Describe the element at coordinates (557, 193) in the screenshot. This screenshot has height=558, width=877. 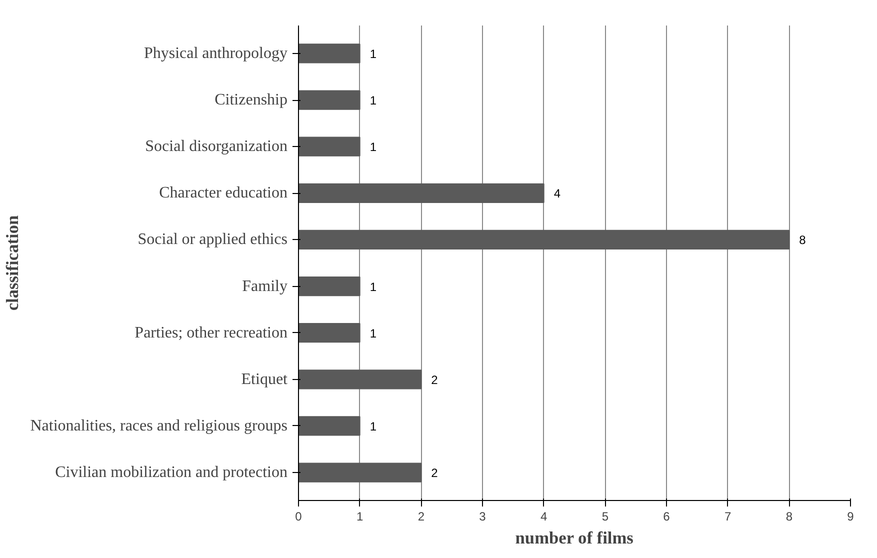
I see `data-label: 4` at that location.